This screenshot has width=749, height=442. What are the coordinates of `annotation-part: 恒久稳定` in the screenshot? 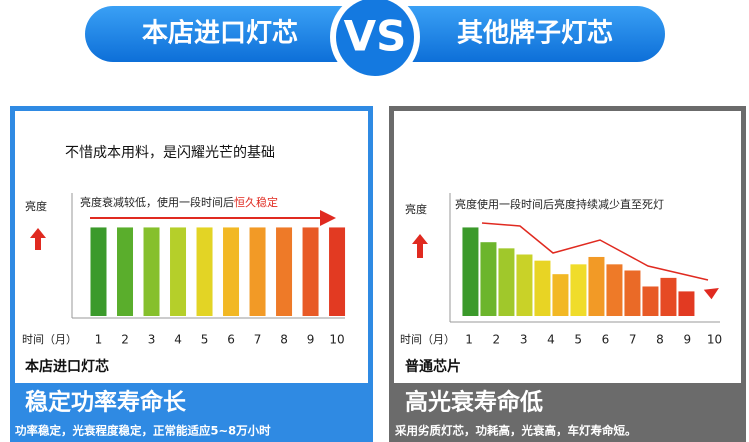 It's located at (256, 202).